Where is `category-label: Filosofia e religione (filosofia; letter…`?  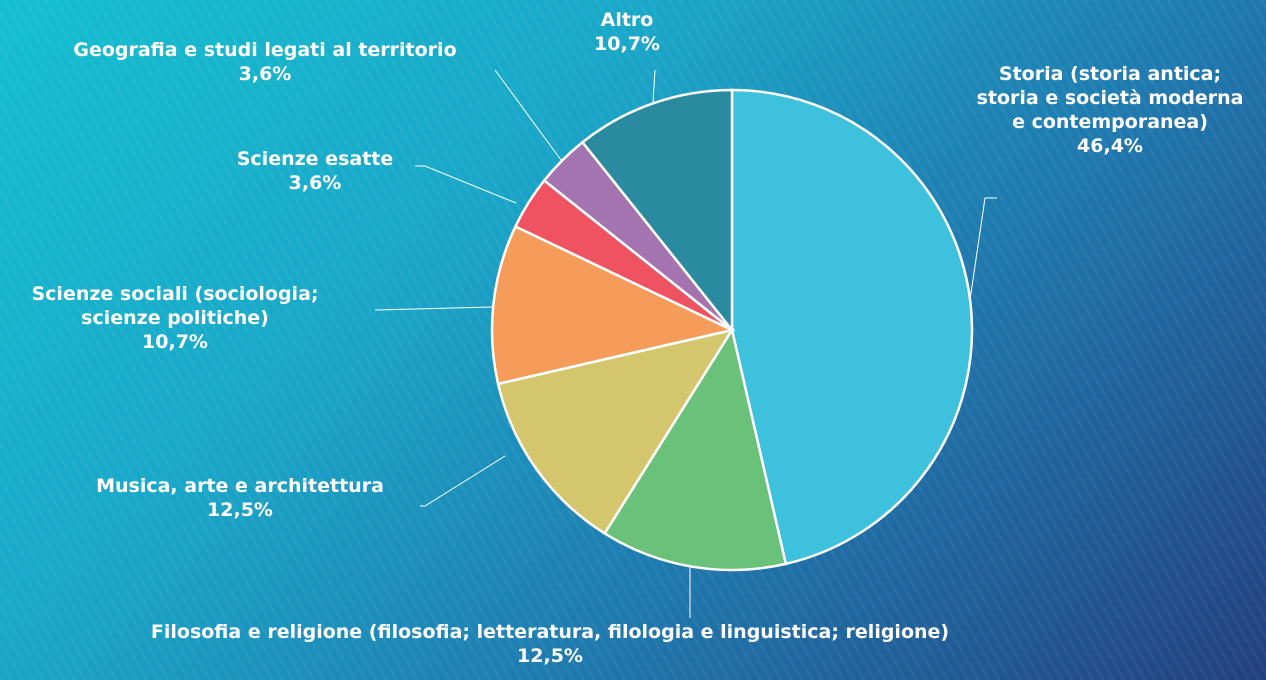 category-label: Filosofia e religione (filosofia; letter… is located at coordinates (550, 632).